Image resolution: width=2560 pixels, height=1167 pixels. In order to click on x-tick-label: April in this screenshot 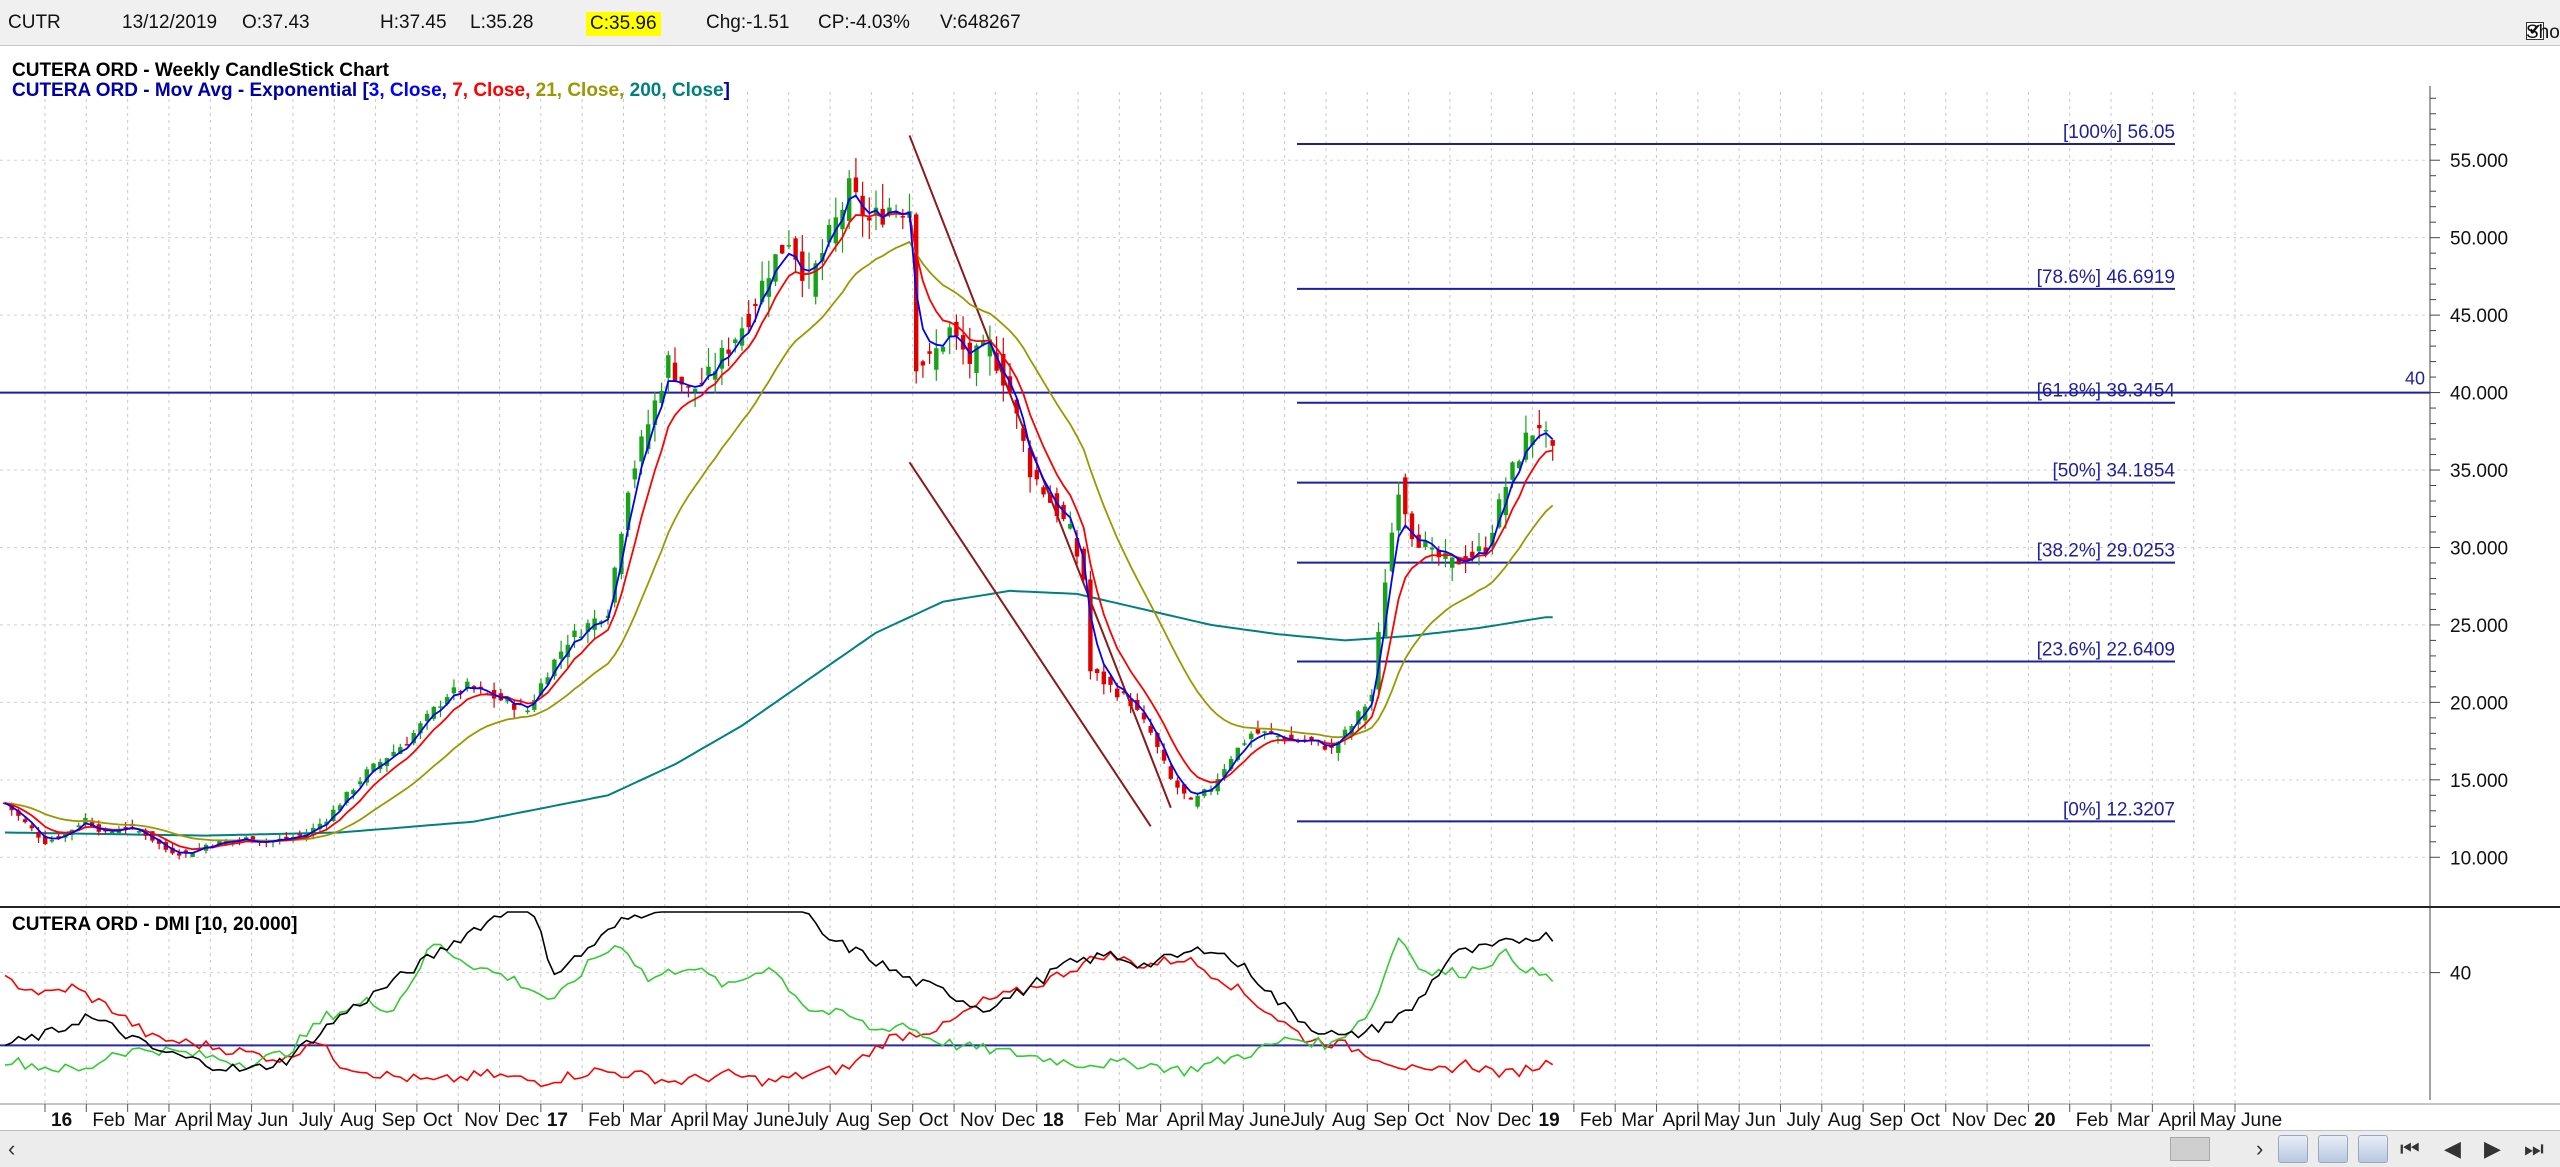, I will do `click(1186, 1120)`.